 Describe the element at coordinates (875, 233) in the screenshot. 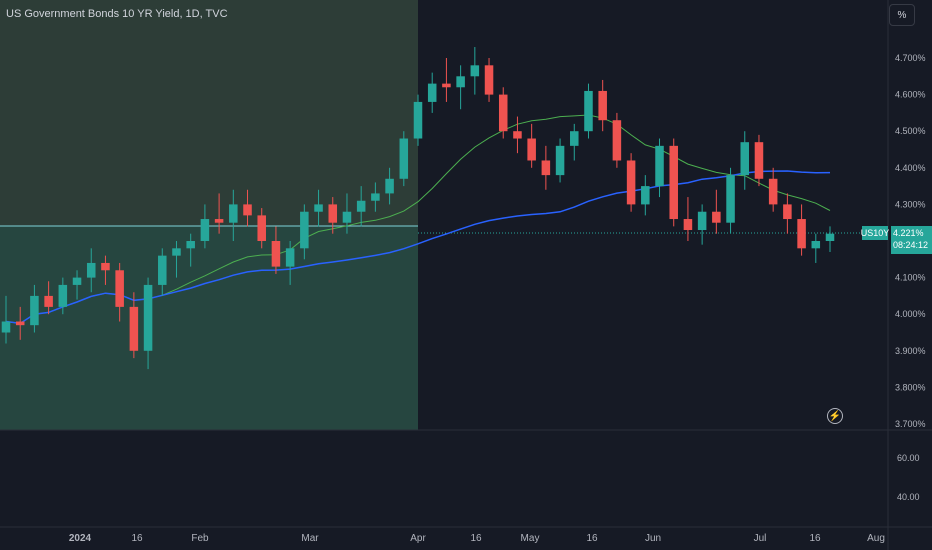

I see `symbol-tag: US10Y` at that location.